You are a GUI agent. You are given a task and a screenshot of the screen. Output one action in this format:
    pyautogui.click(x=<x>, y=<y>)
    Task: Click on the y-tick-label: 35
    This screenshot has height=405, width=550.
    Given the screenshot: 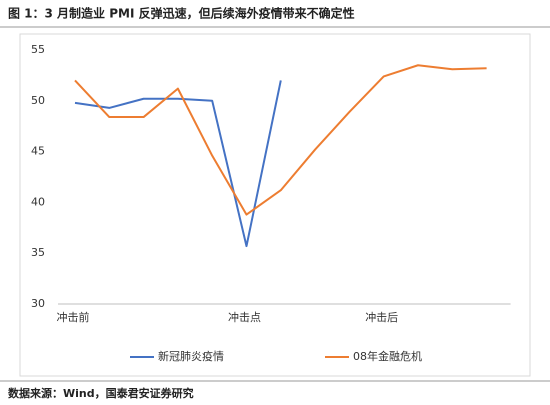 What is the action you would take?
    pyautogui.click(x=38, y=252)
    